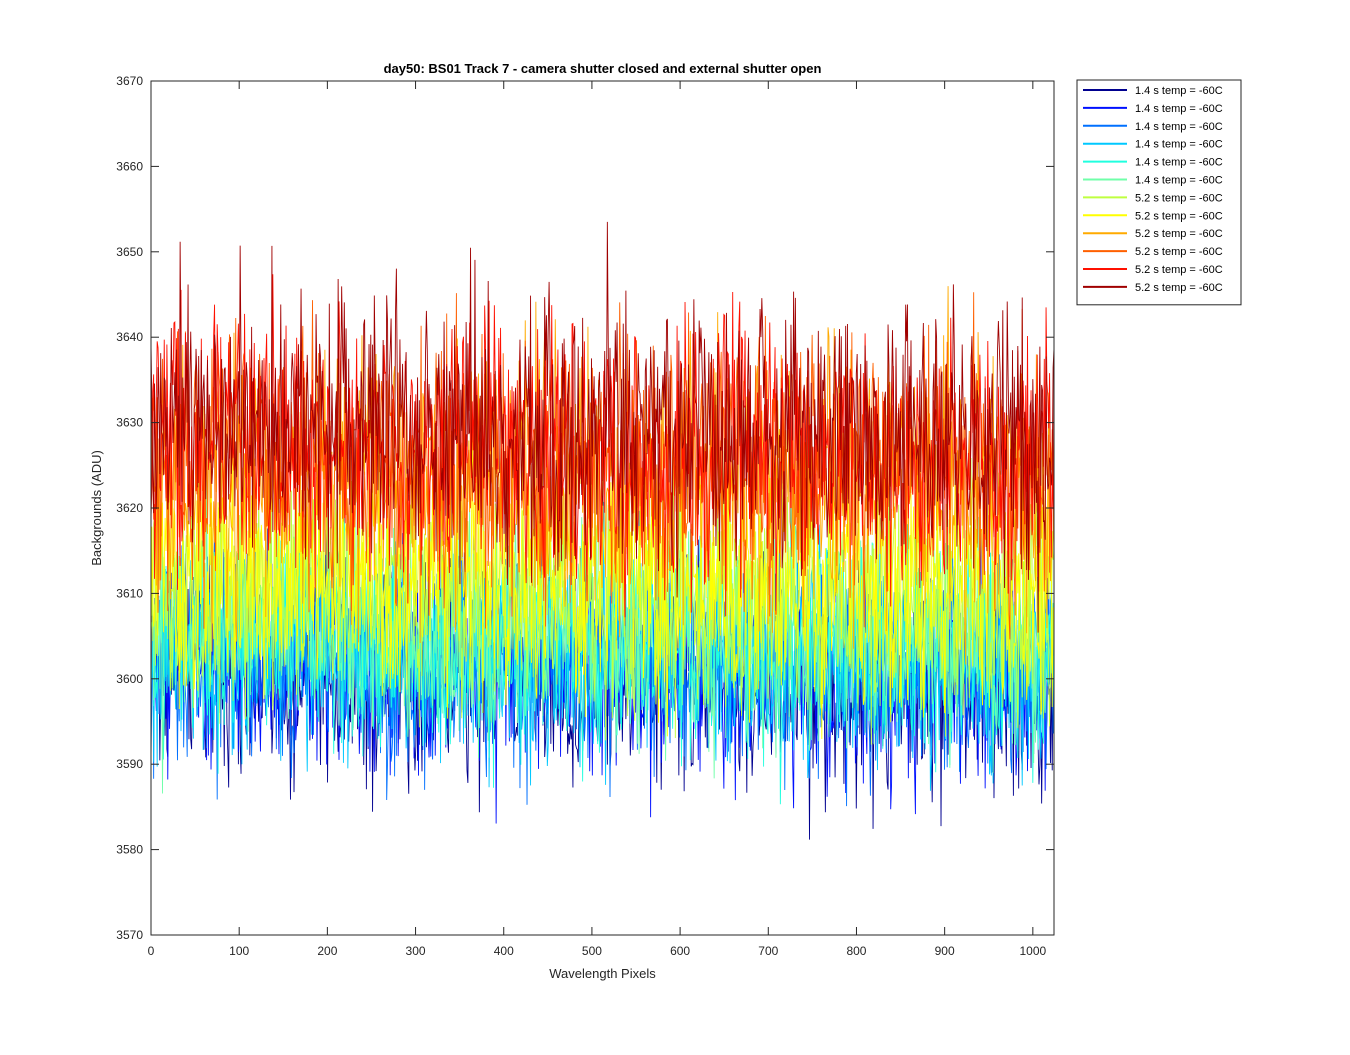  I want to click on x-tick-label: 400, so click(504, 951).